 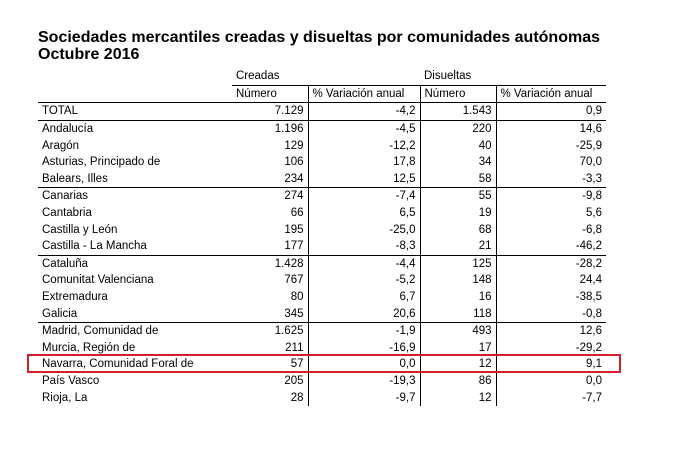 What do you see at coordinates (457, 128) in the screenshot?
I see `dissolved-number: 220` at bounding box center [457, 128].